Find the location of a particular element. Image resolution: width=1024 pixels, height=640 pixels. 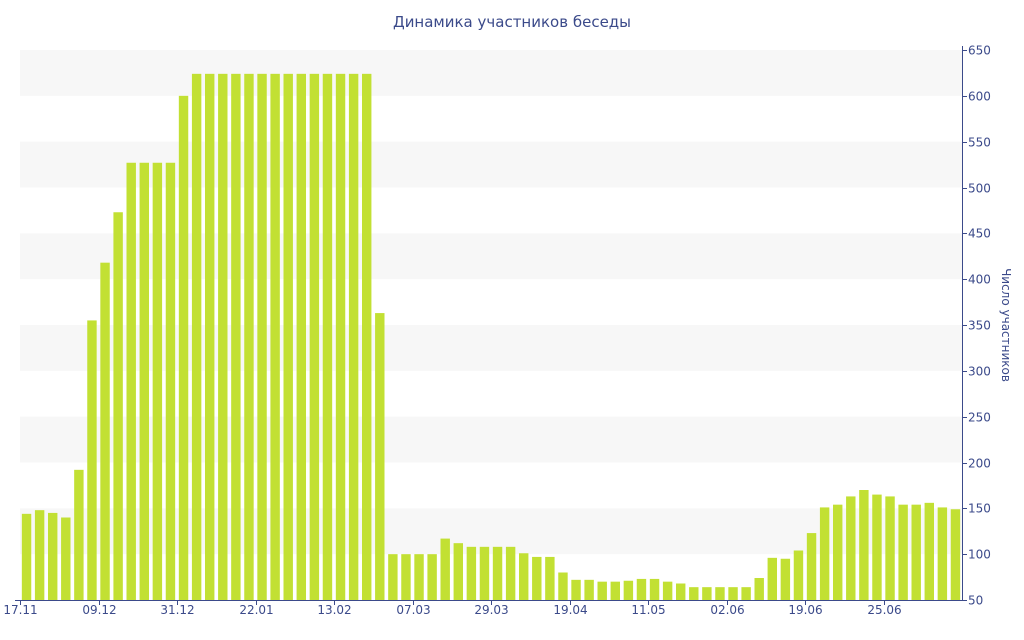

x-tick-label: 11.05 is located at coordinates (648, 610).